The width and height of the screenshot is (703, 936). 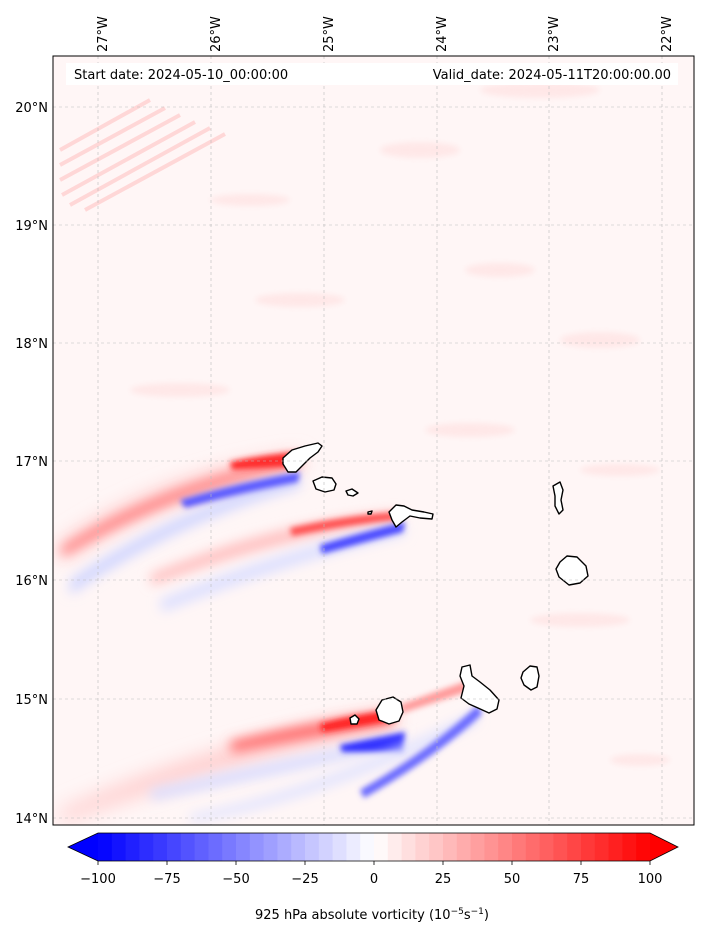 I want to click on date-header-box, so click(x=372, y=74).